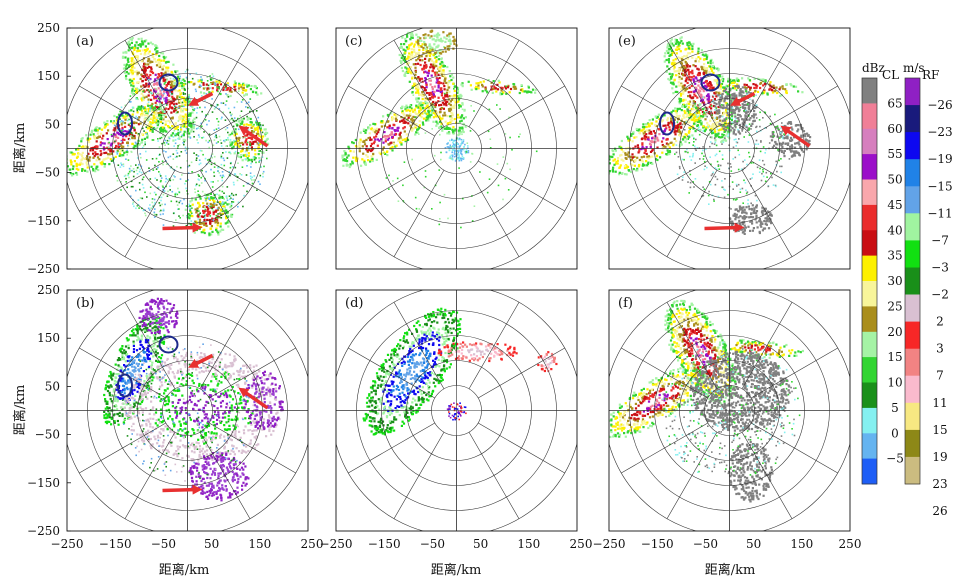  What do you see at coordinates (939, 511) in the screenshot?
I see `colorbar-tick-label: 26` at bounding box center [939, 511].